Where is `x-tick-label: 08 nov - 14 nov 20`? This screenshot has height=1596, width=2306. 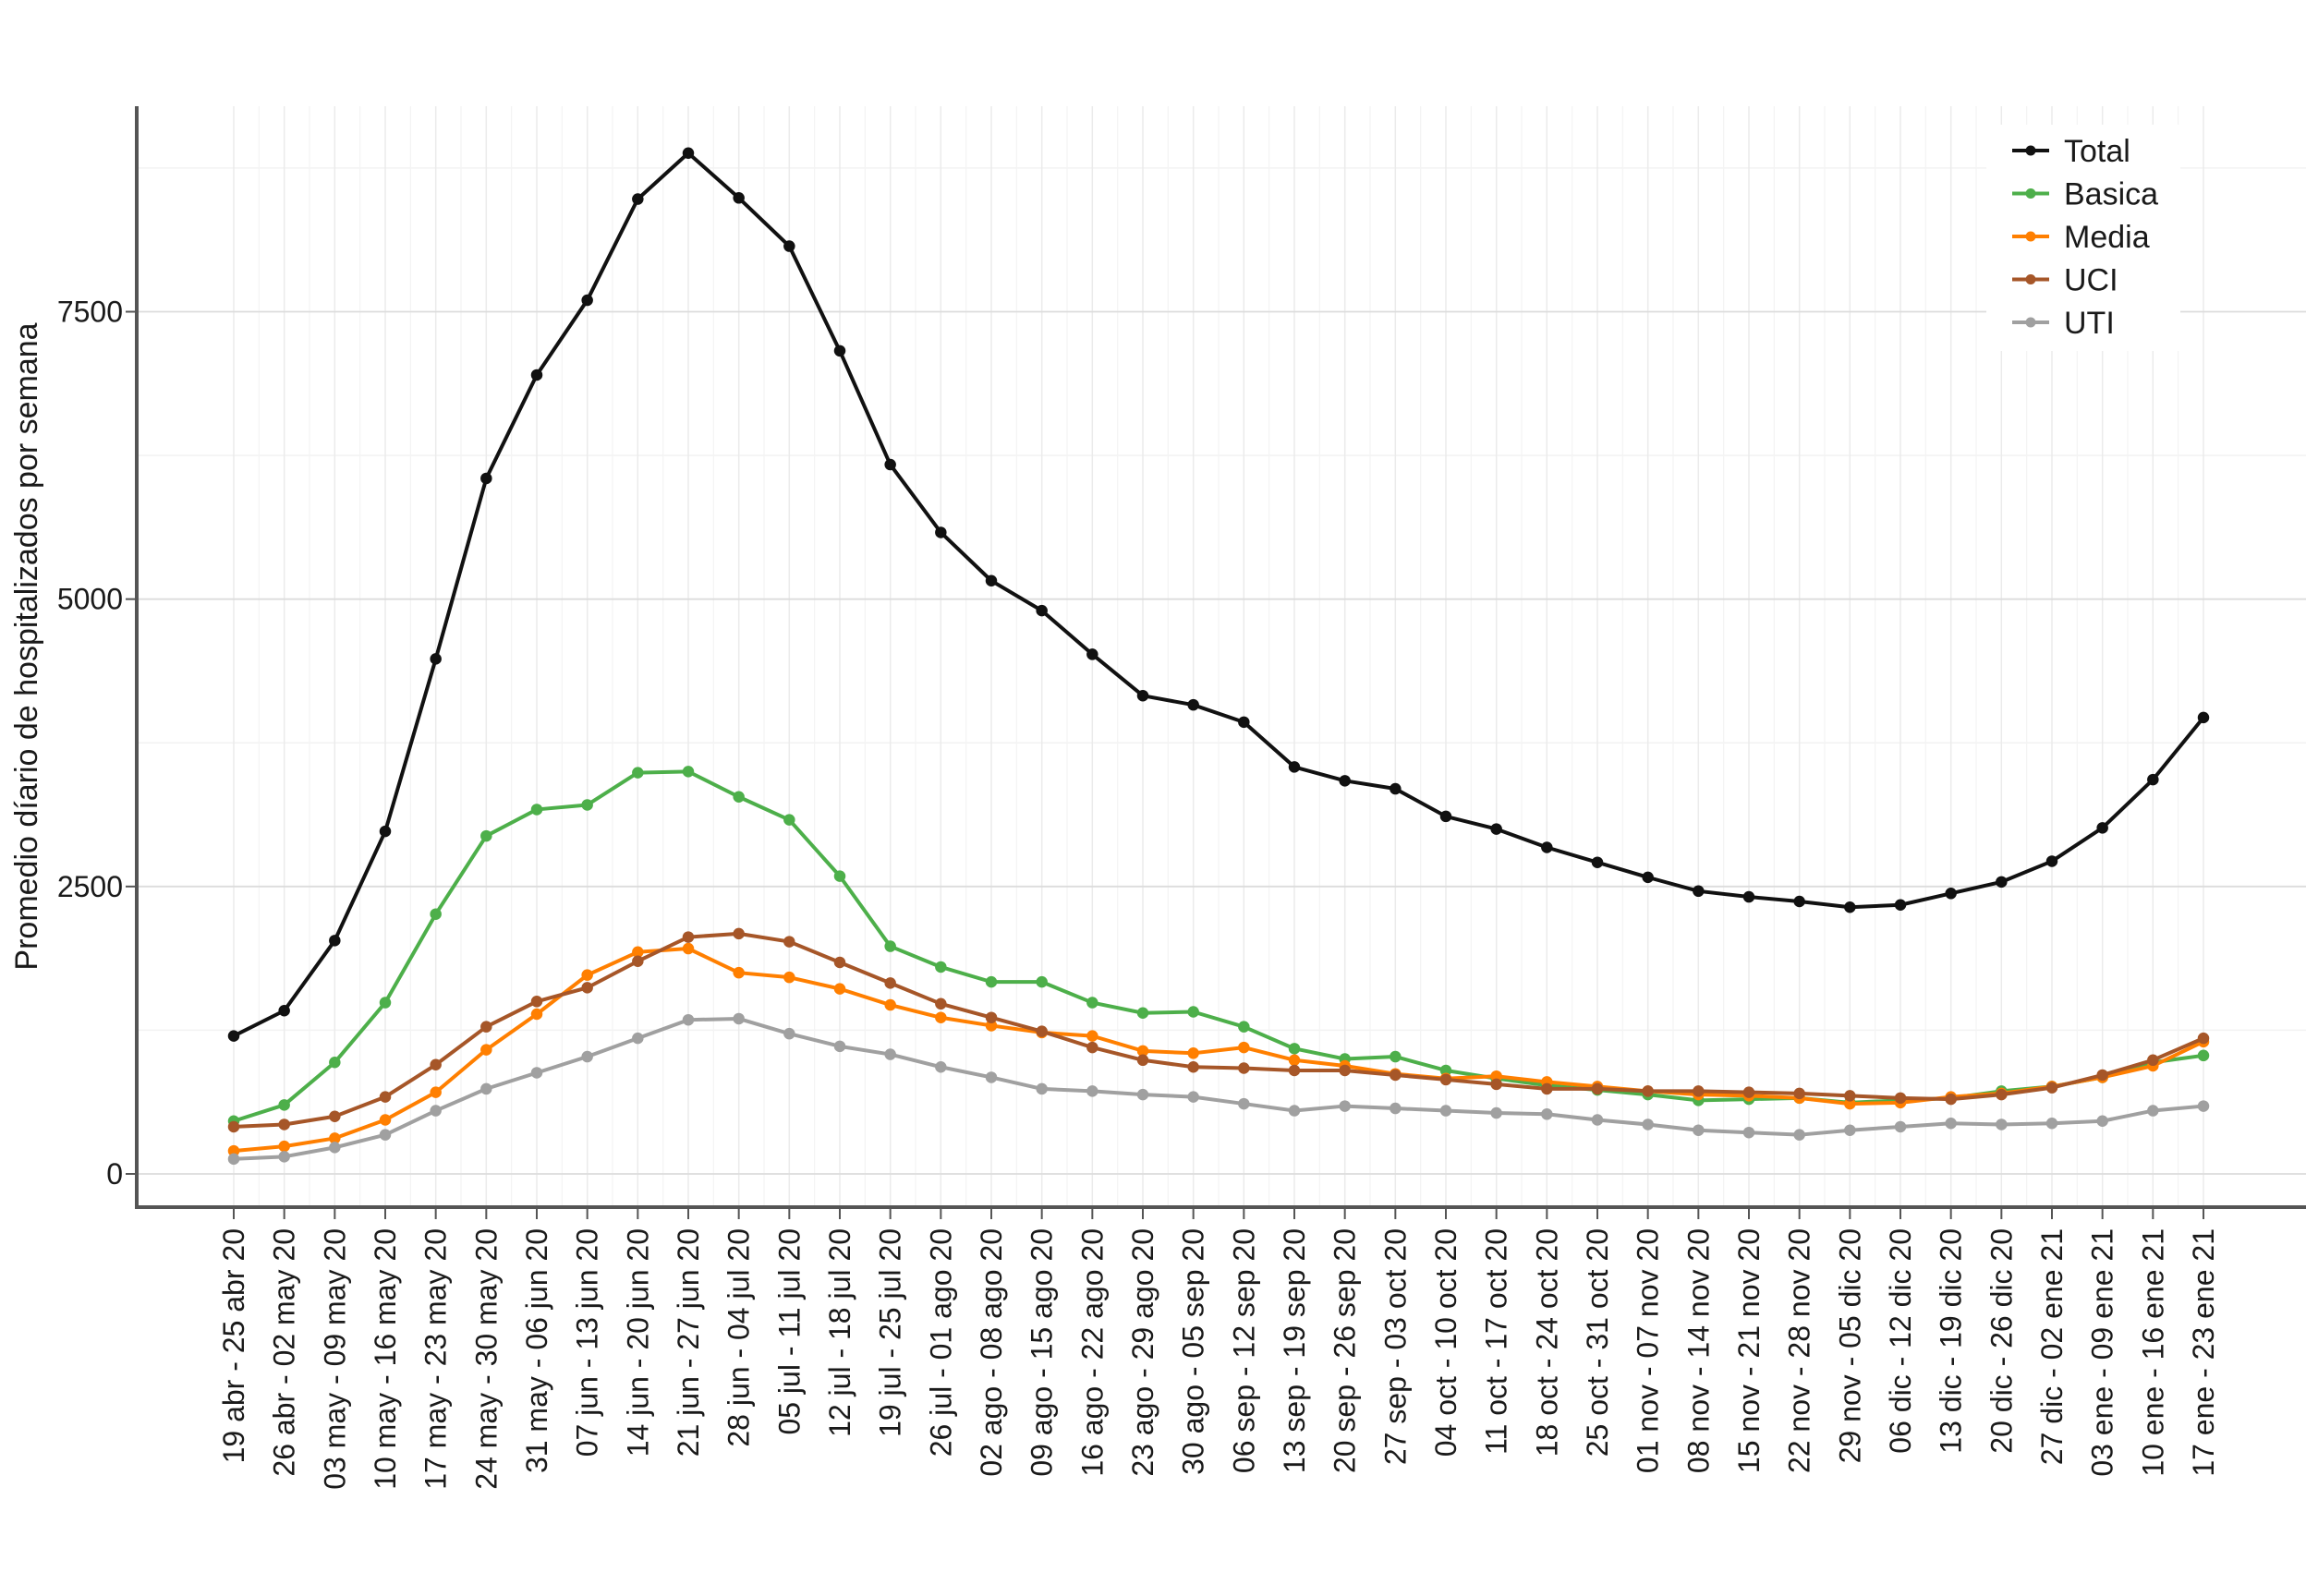 x-tick-label: 08 nov - 14 nov 20 is located at coordinates (1698, 1350).